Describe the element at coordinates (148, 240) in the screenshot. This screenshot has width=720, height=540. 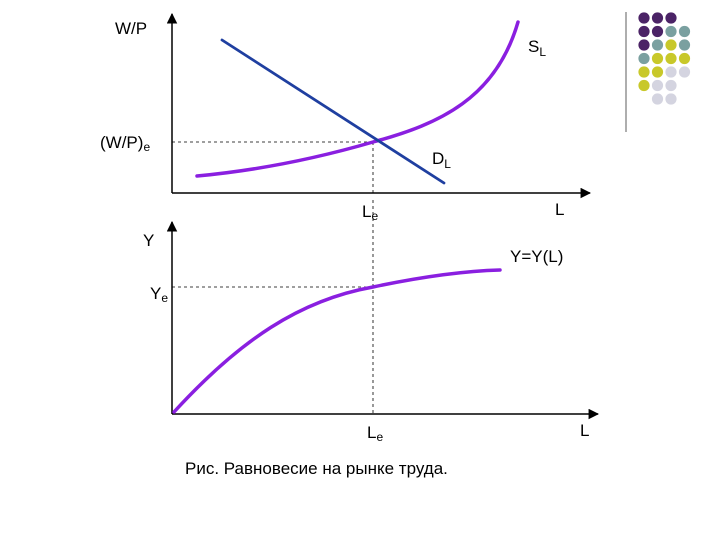
I see `bottom-y-axis-label: Y` at that location.